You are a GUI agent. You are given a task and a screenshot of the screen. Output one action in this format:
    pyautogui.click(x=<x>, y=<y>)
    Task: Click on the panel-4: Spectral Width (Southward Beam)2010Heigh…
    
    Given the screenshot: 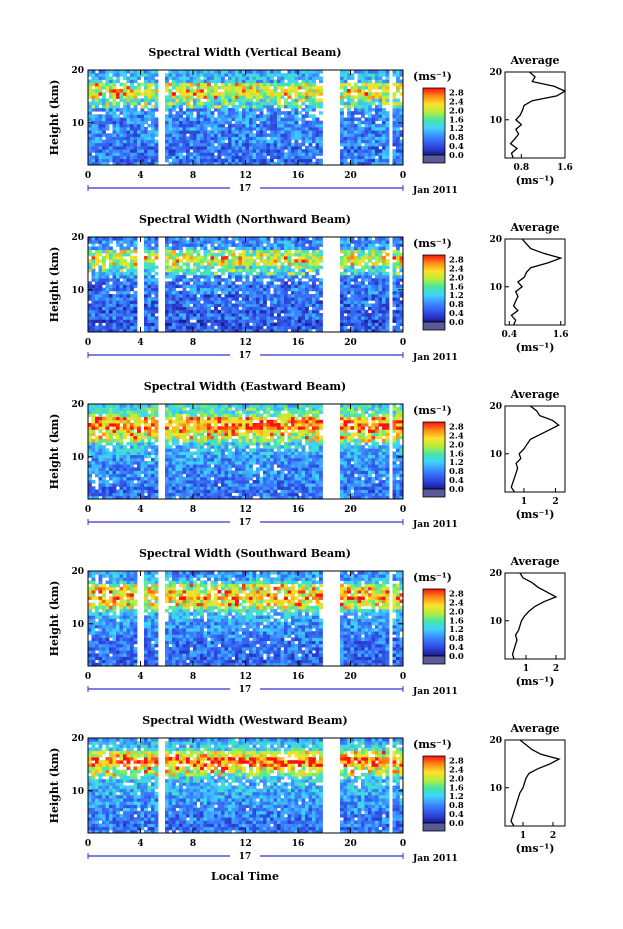 What is the action you would take?
    pyautogui.click(x=307, y=622)
    